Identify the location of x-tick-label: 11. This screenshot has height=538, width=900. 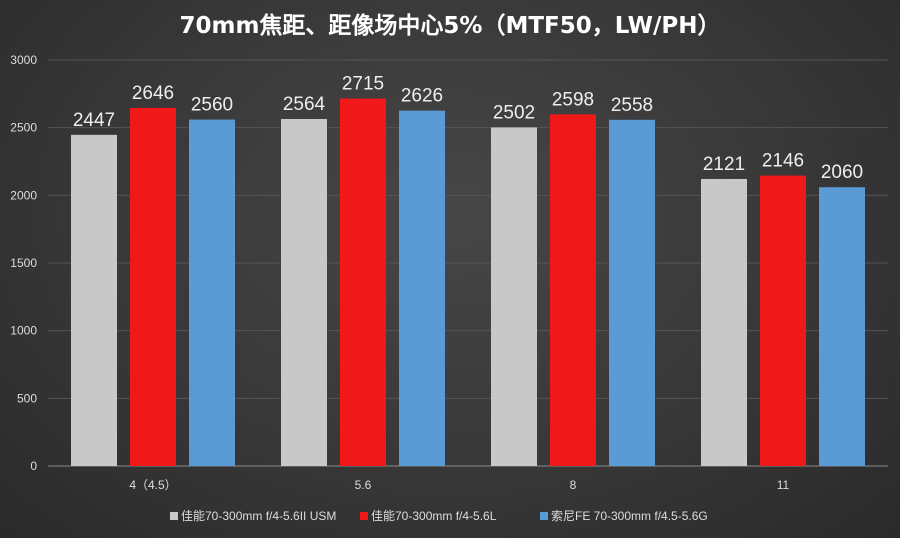
(783, 485).